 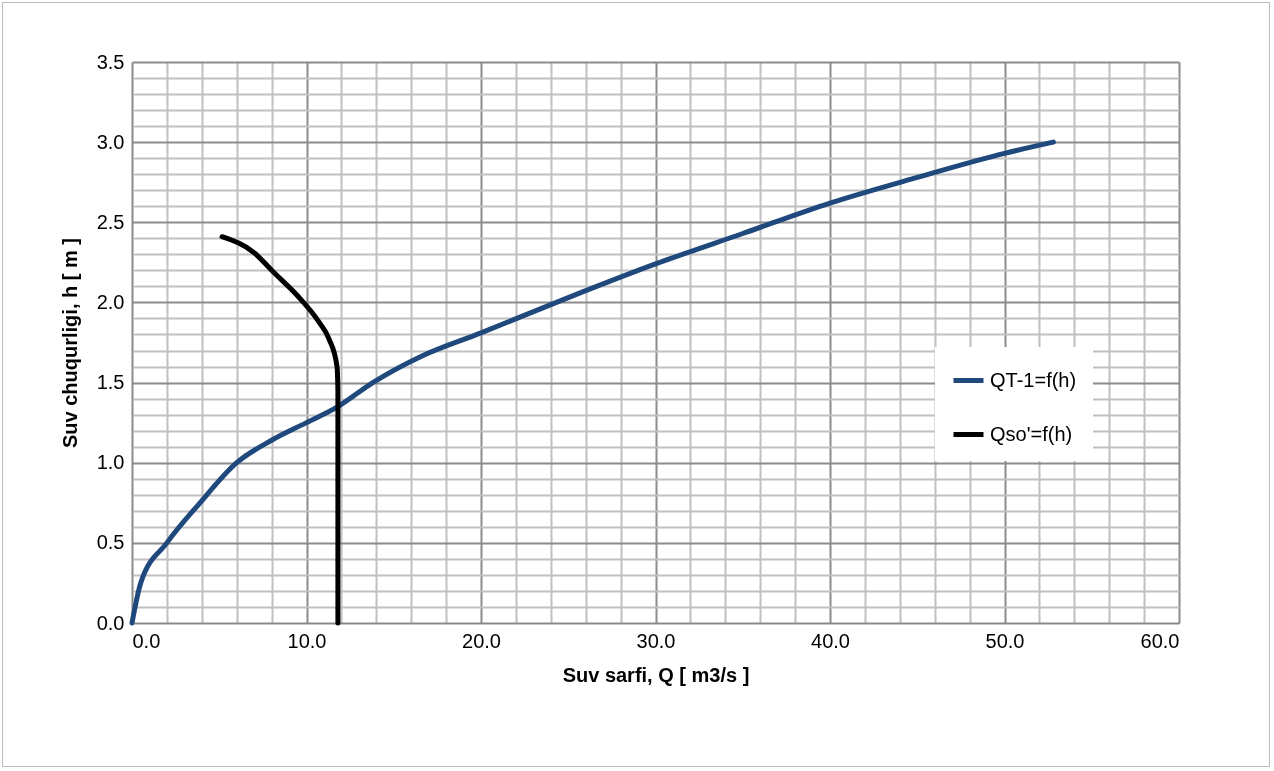 What do you see at coordinates (69, 343) in the screenshot?
I see `y-axis-title: Suv chuqurligi, h [ m ]` at bounding box center [69, 343].